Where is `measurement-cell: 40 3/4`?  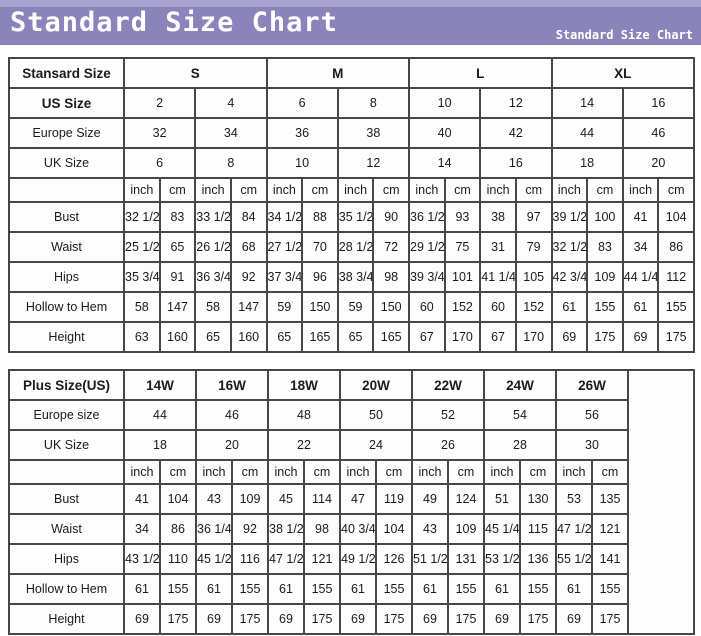 measurement-cell: 40 3/4 is located at coordinates (358, 529).